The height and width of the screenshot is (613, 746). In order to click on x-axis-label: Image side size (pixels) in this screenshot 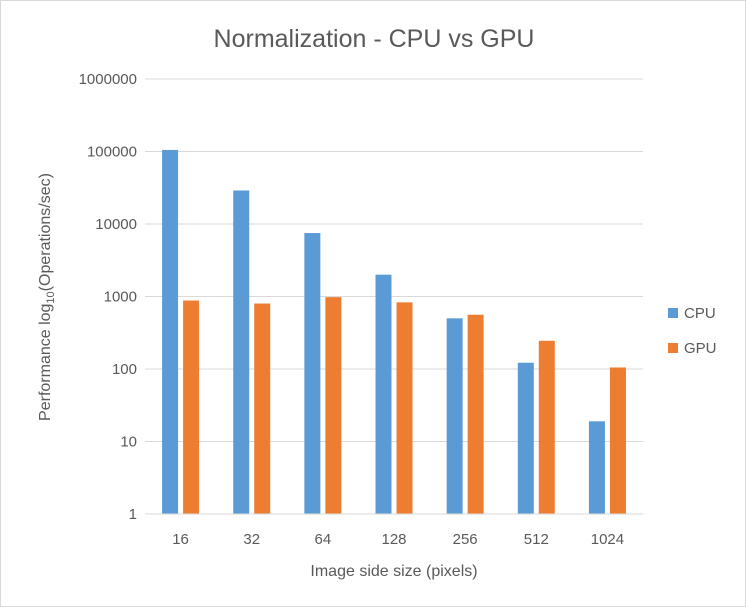, I will do `click(393, 571)`.